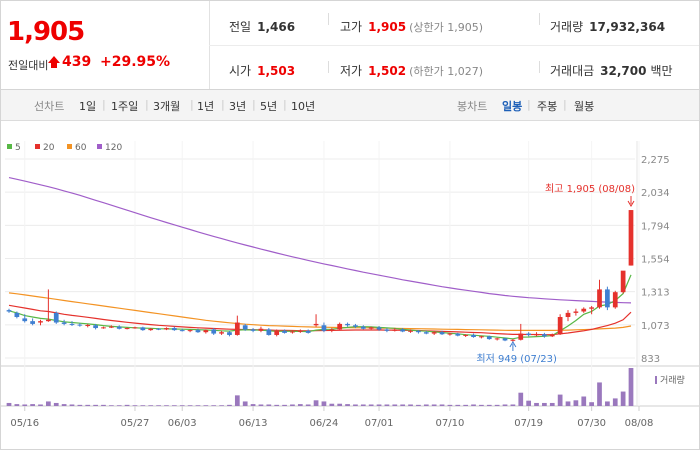  What do you see at coordinates (449, 423) in the screenshot?
I see `x-tick-label: 07/10` at bounding box center [449, 423].